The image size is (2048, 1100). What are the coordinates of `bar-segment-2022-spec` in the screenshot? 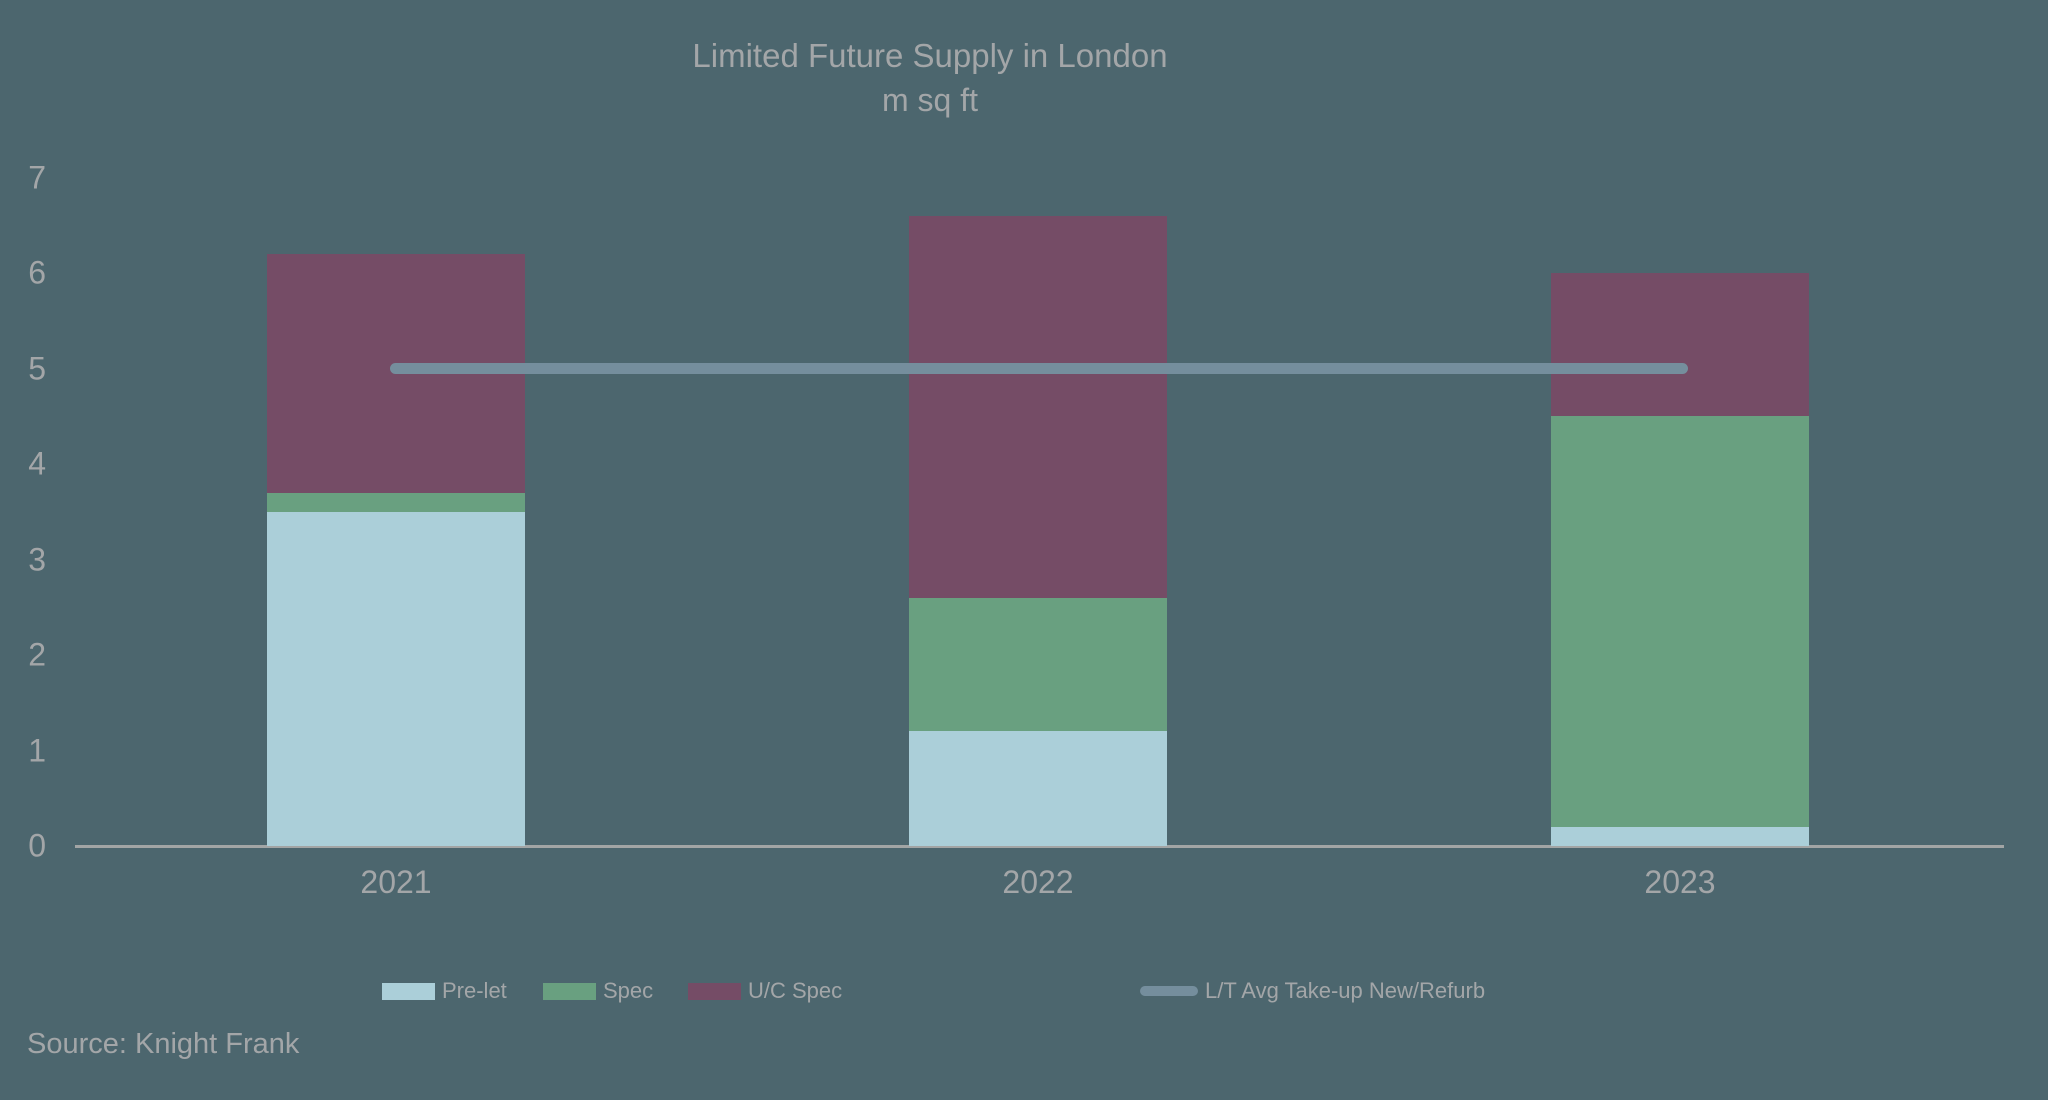 It's located at (1038, 664).